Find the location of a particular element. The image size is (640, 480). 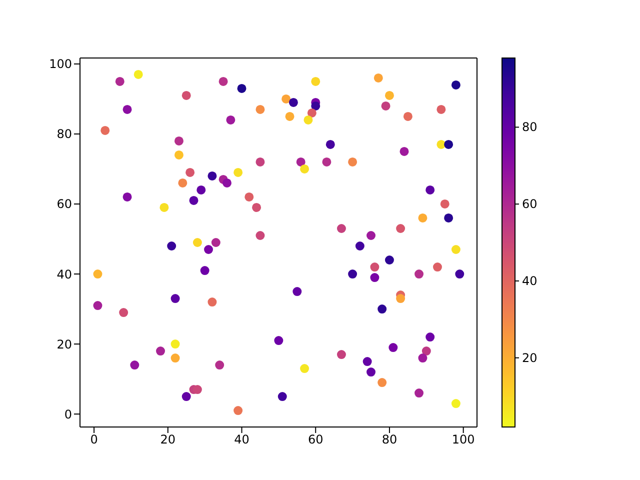

color-bar-label: 20 is located at coordinates (530, 357).